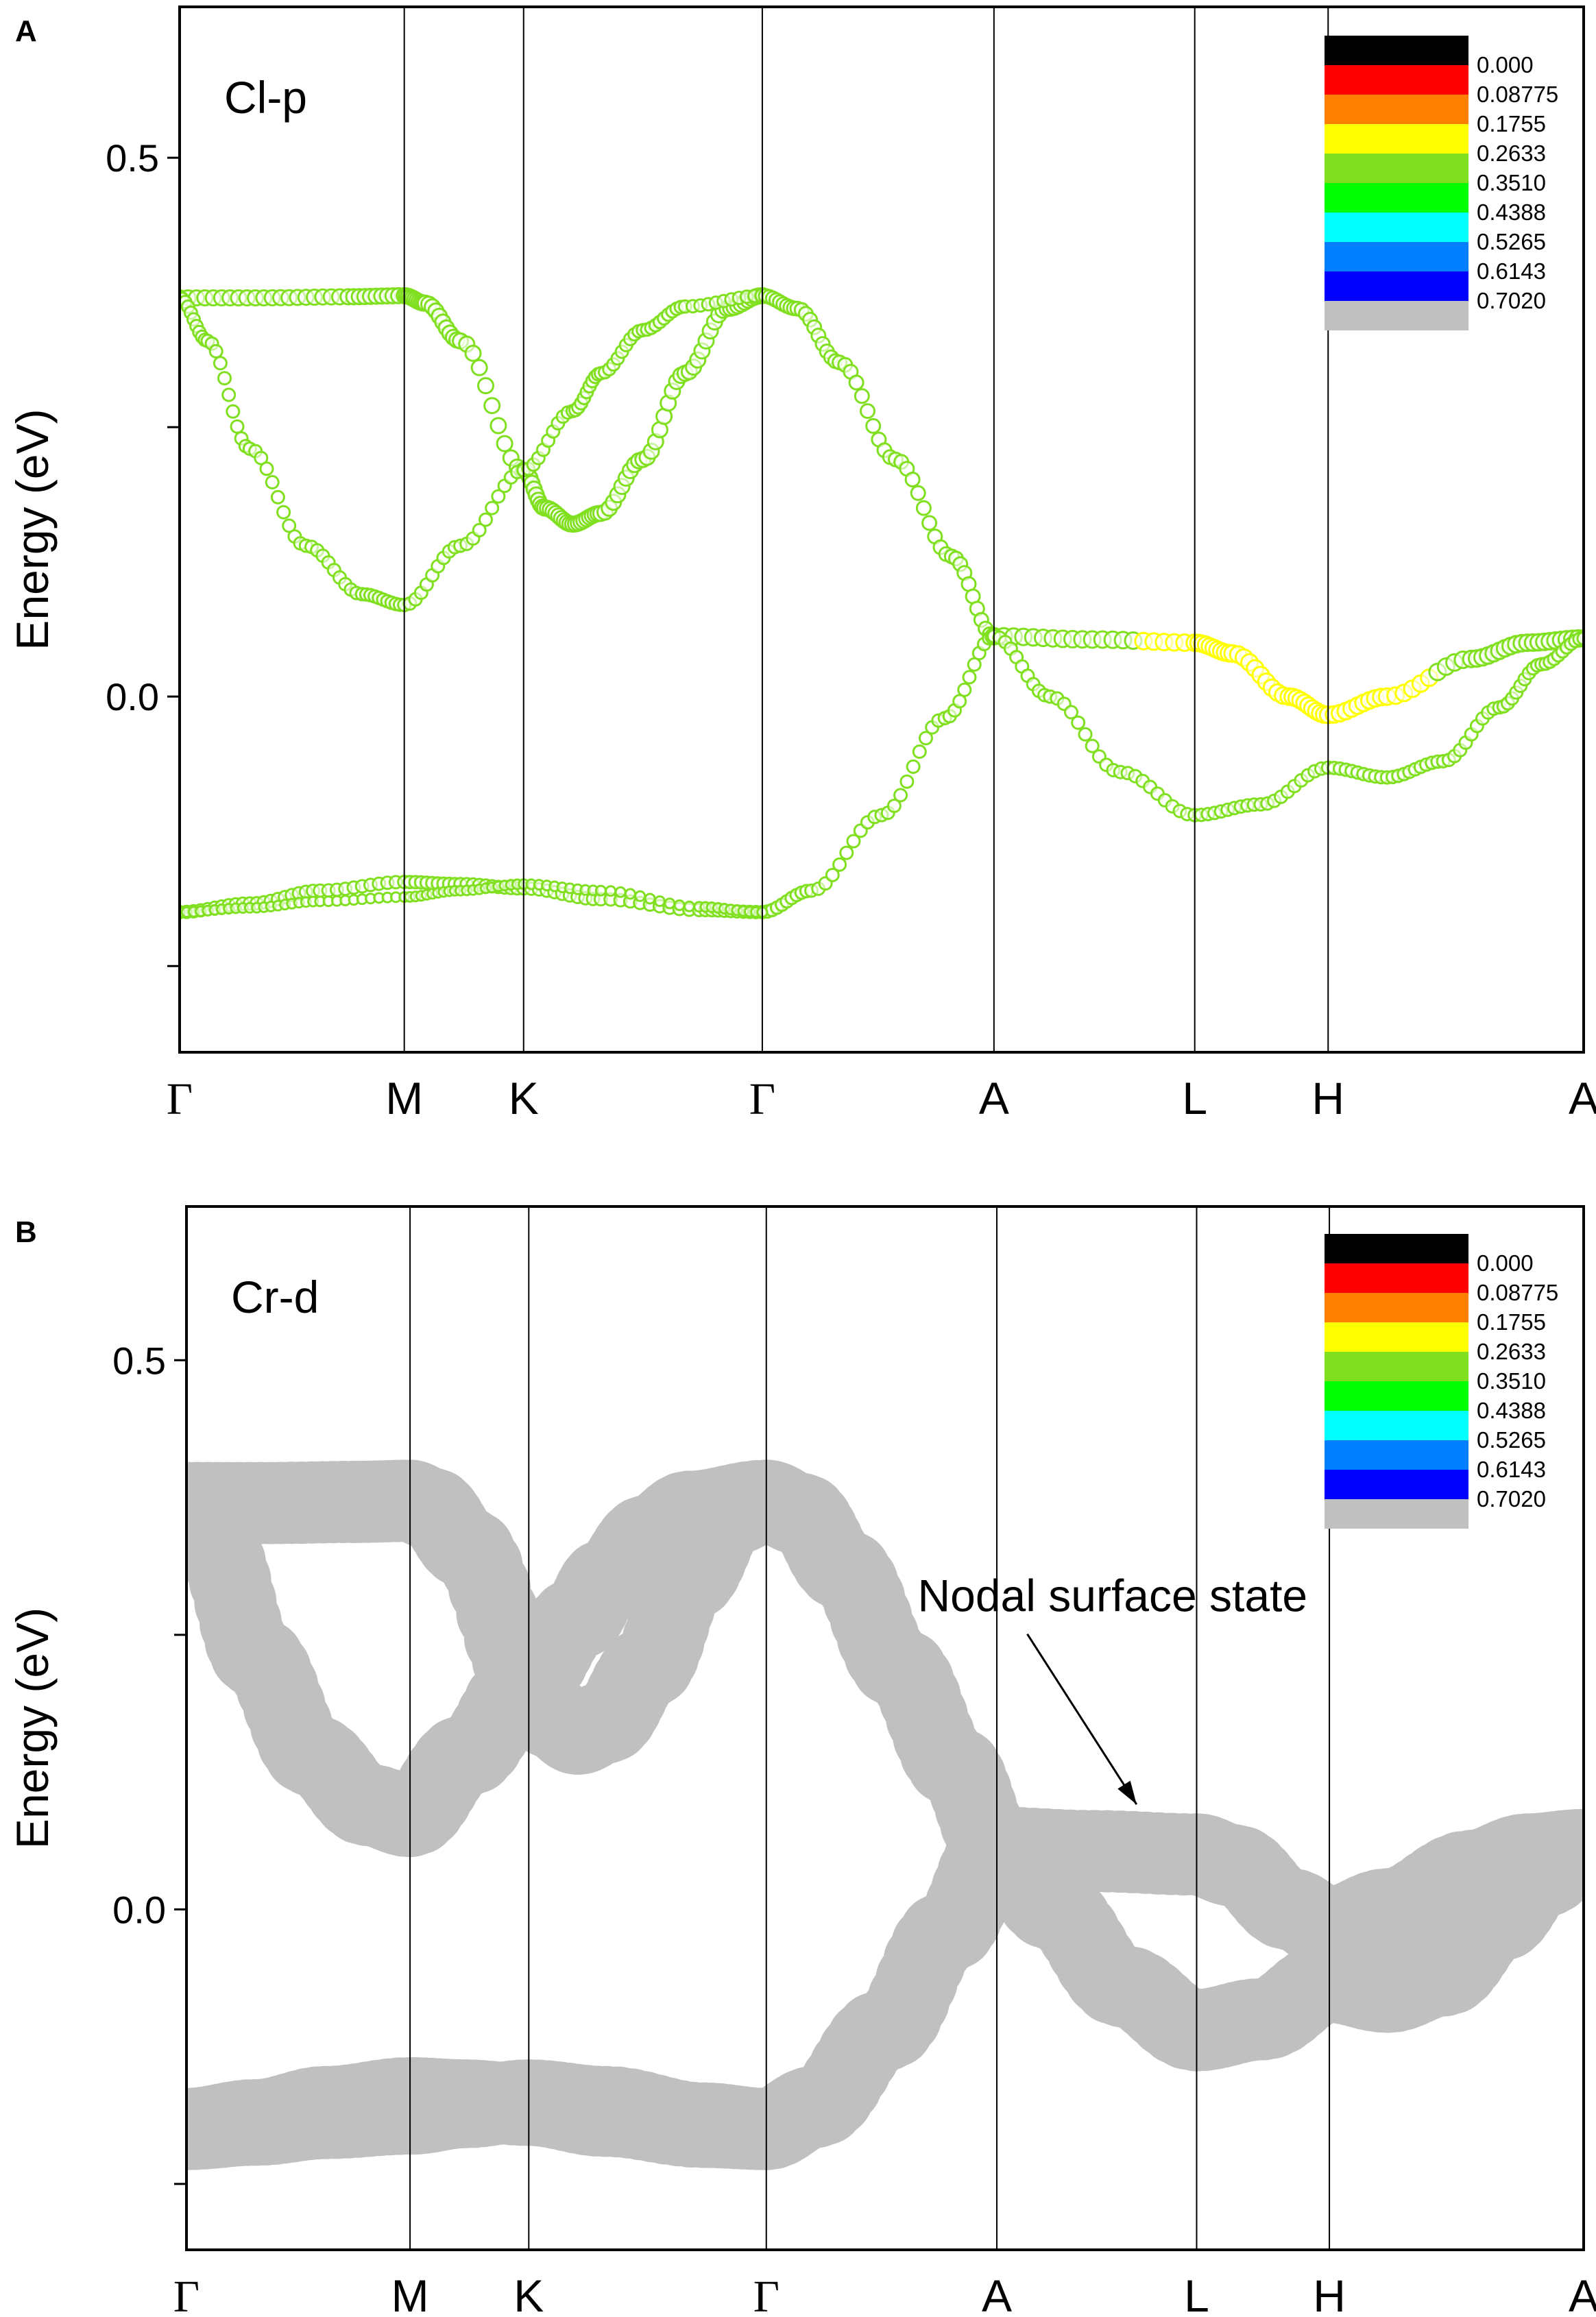 The width and height of the screenshot is (1596, 2317). Describe the element at coordinates (1127, 1792) in the screenshot. I see `annotation-arrowhead` at that location.